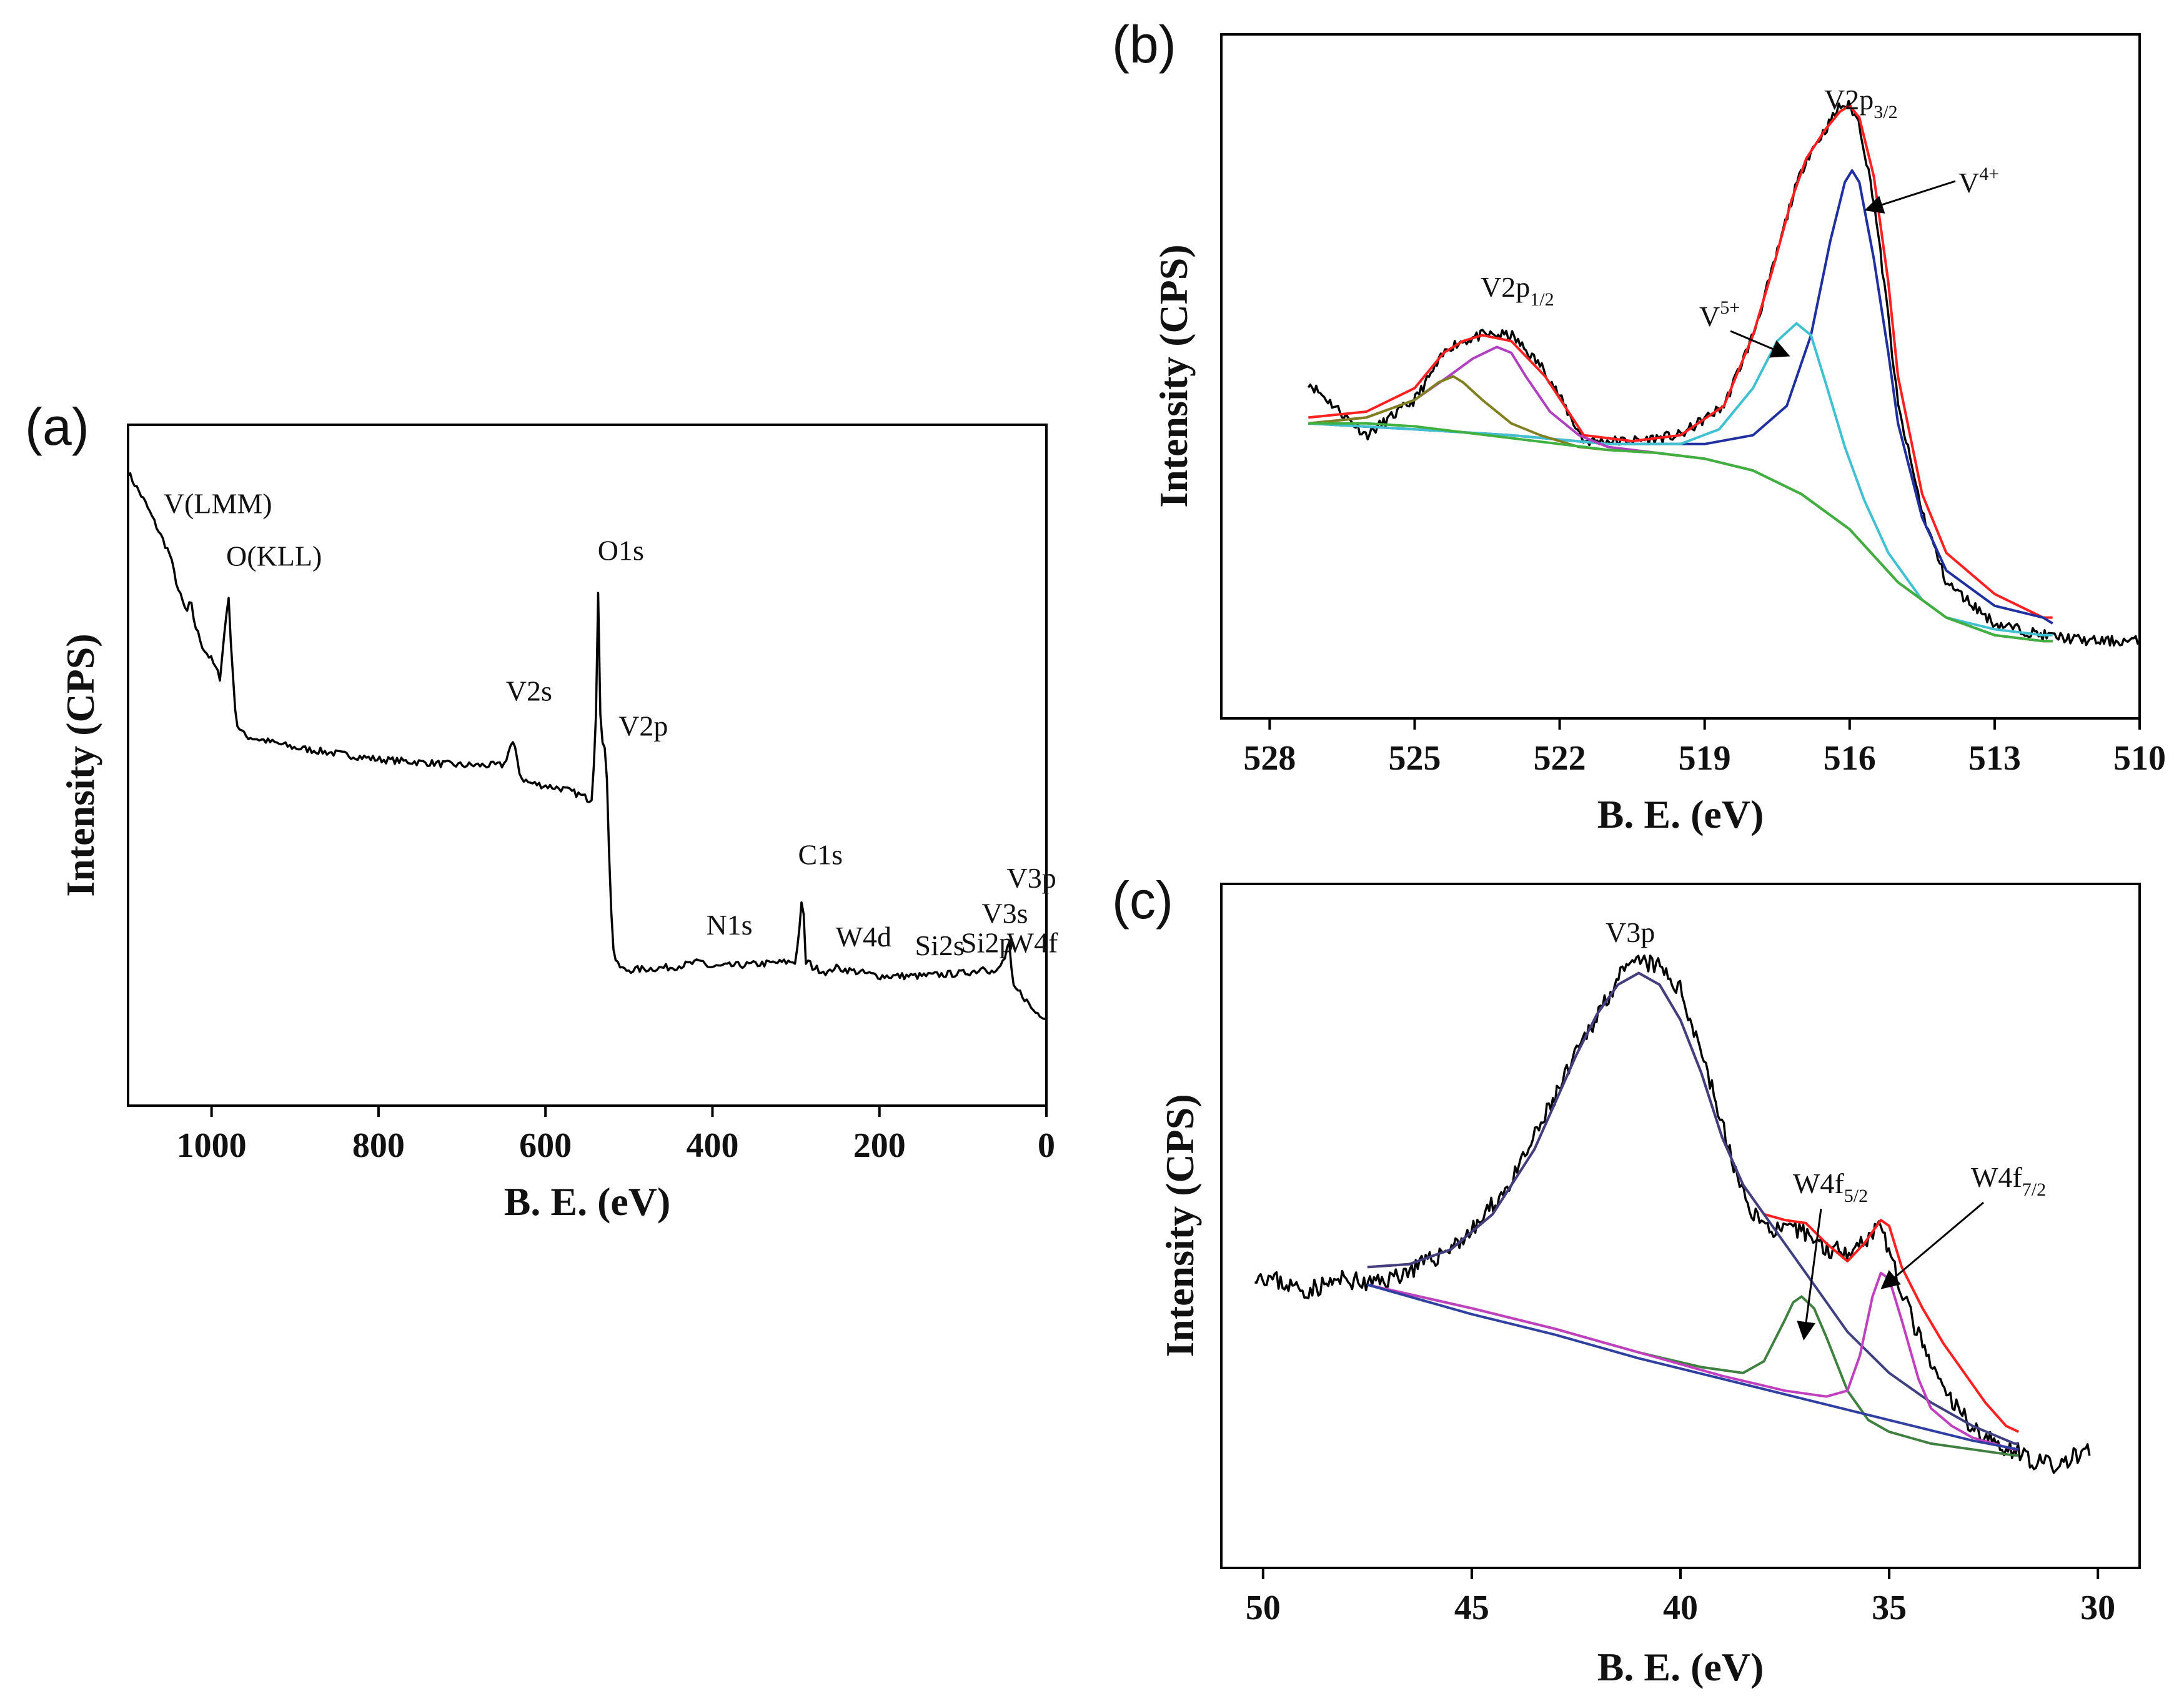 The width and height of the screenshot is (2184, 1701). What do you see at coordinates (1861, 103) in the screenshot?
I see `label-v2p32: V2p3/2` at bounding box center [1861, 103].